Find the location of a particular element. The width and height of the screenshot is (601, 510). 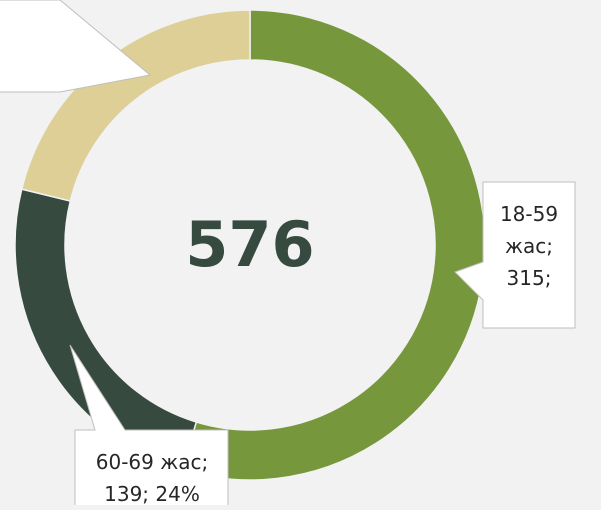

donut-segment is located at coordinates (135, 105).